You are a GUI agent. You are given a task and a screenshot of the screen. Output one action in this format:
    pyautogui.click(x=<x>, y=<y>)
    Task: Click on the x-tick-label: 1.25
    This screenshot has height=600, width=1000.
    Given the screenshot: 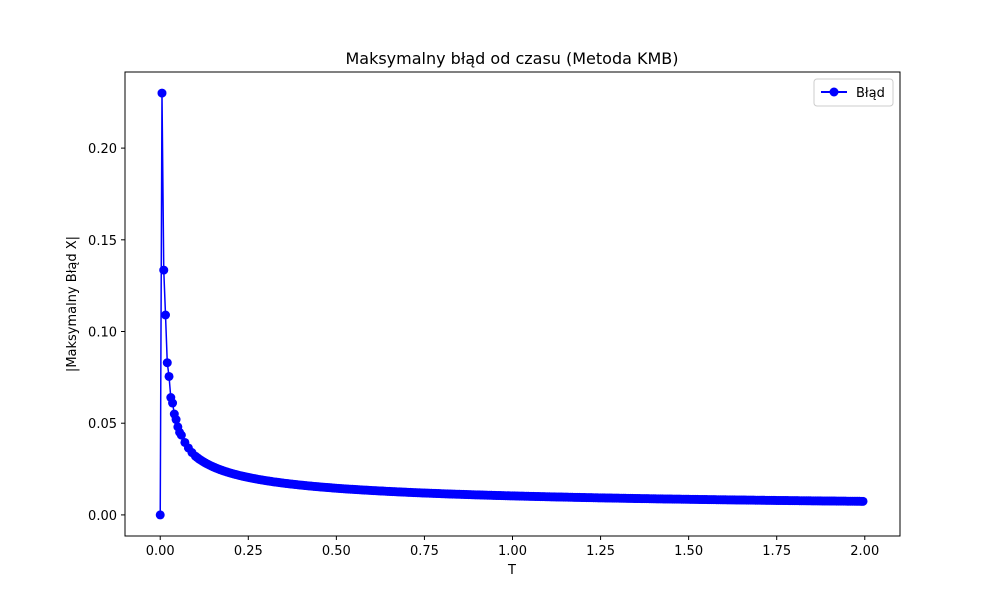 What is the action you would take?
    pyautogui.click(x=600, y=551)
    